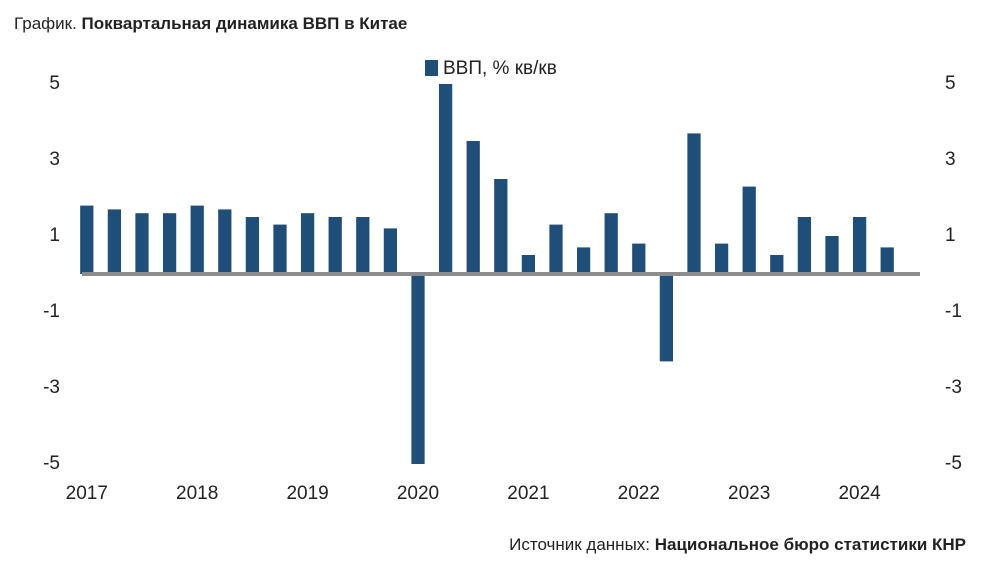 This screenshot has width=988, height=583. Describe the element at coordinates (51, 463) in the screenshot. I see `y-tick-label: -5` at that location.